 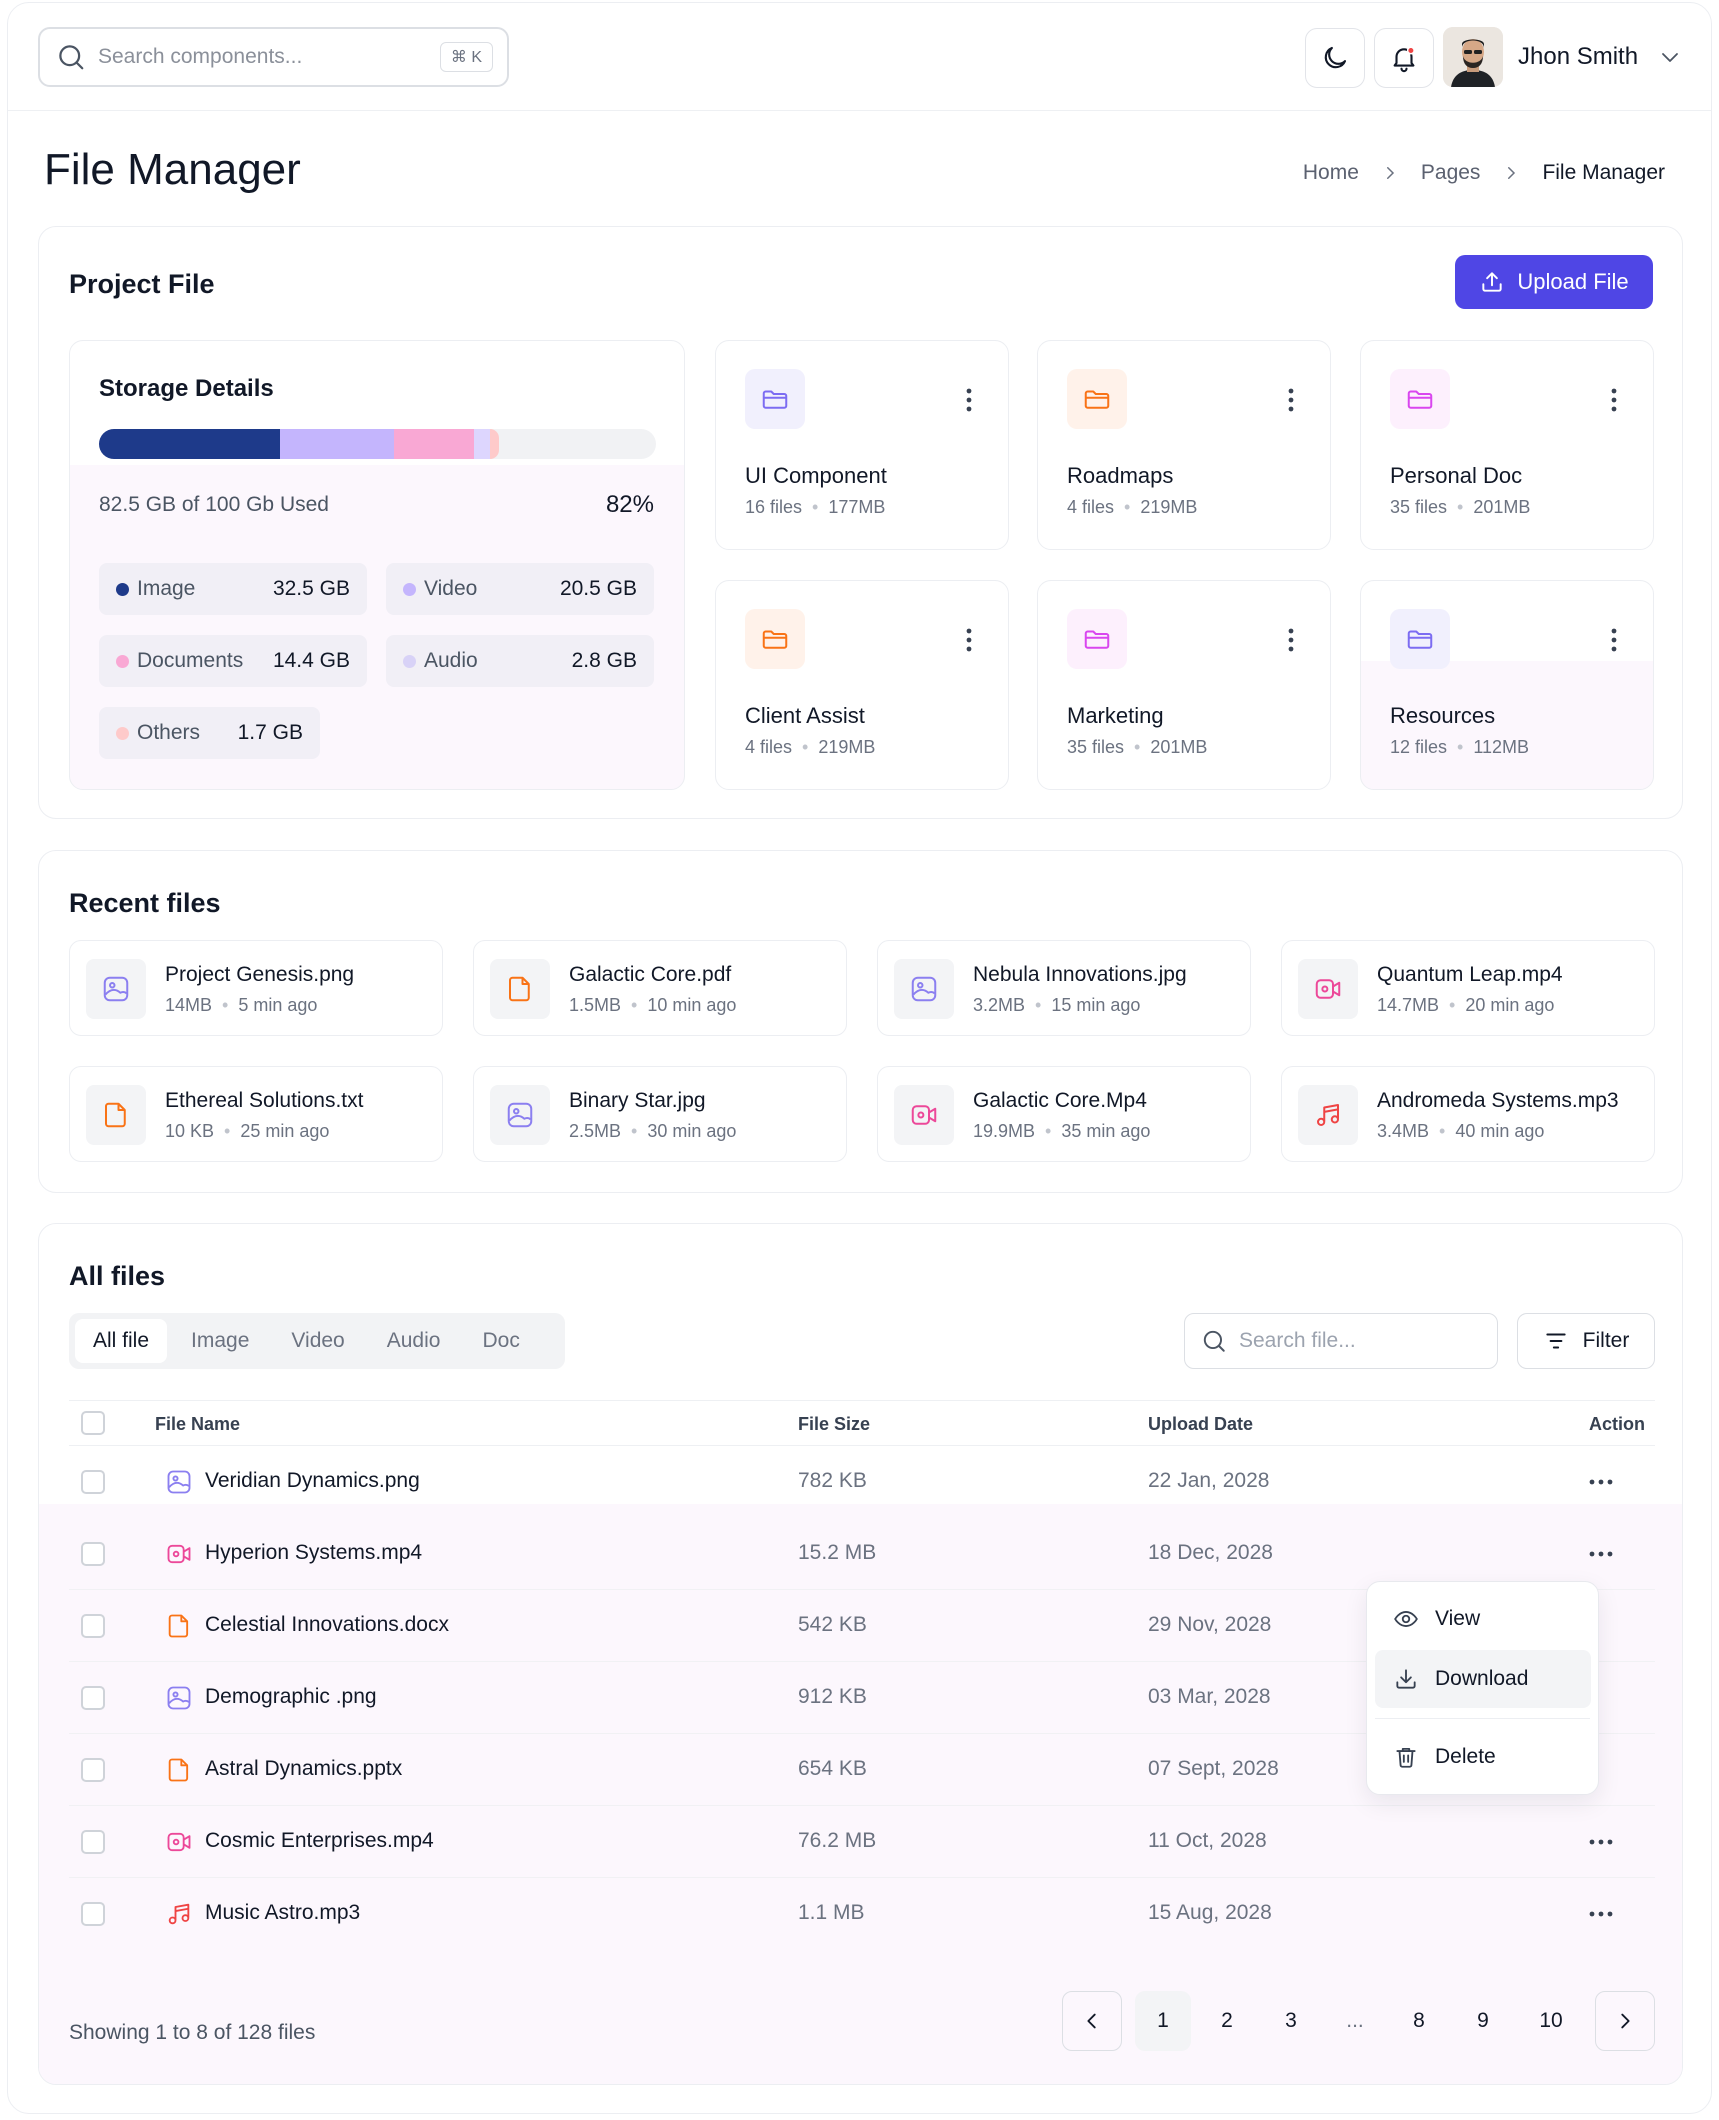 What do you see at coordinates (256, 988) in the screenshot?
I see `recent-file-card: Project Genesis.png 14MB • 5 min ago` at bounding box center [256, 988].